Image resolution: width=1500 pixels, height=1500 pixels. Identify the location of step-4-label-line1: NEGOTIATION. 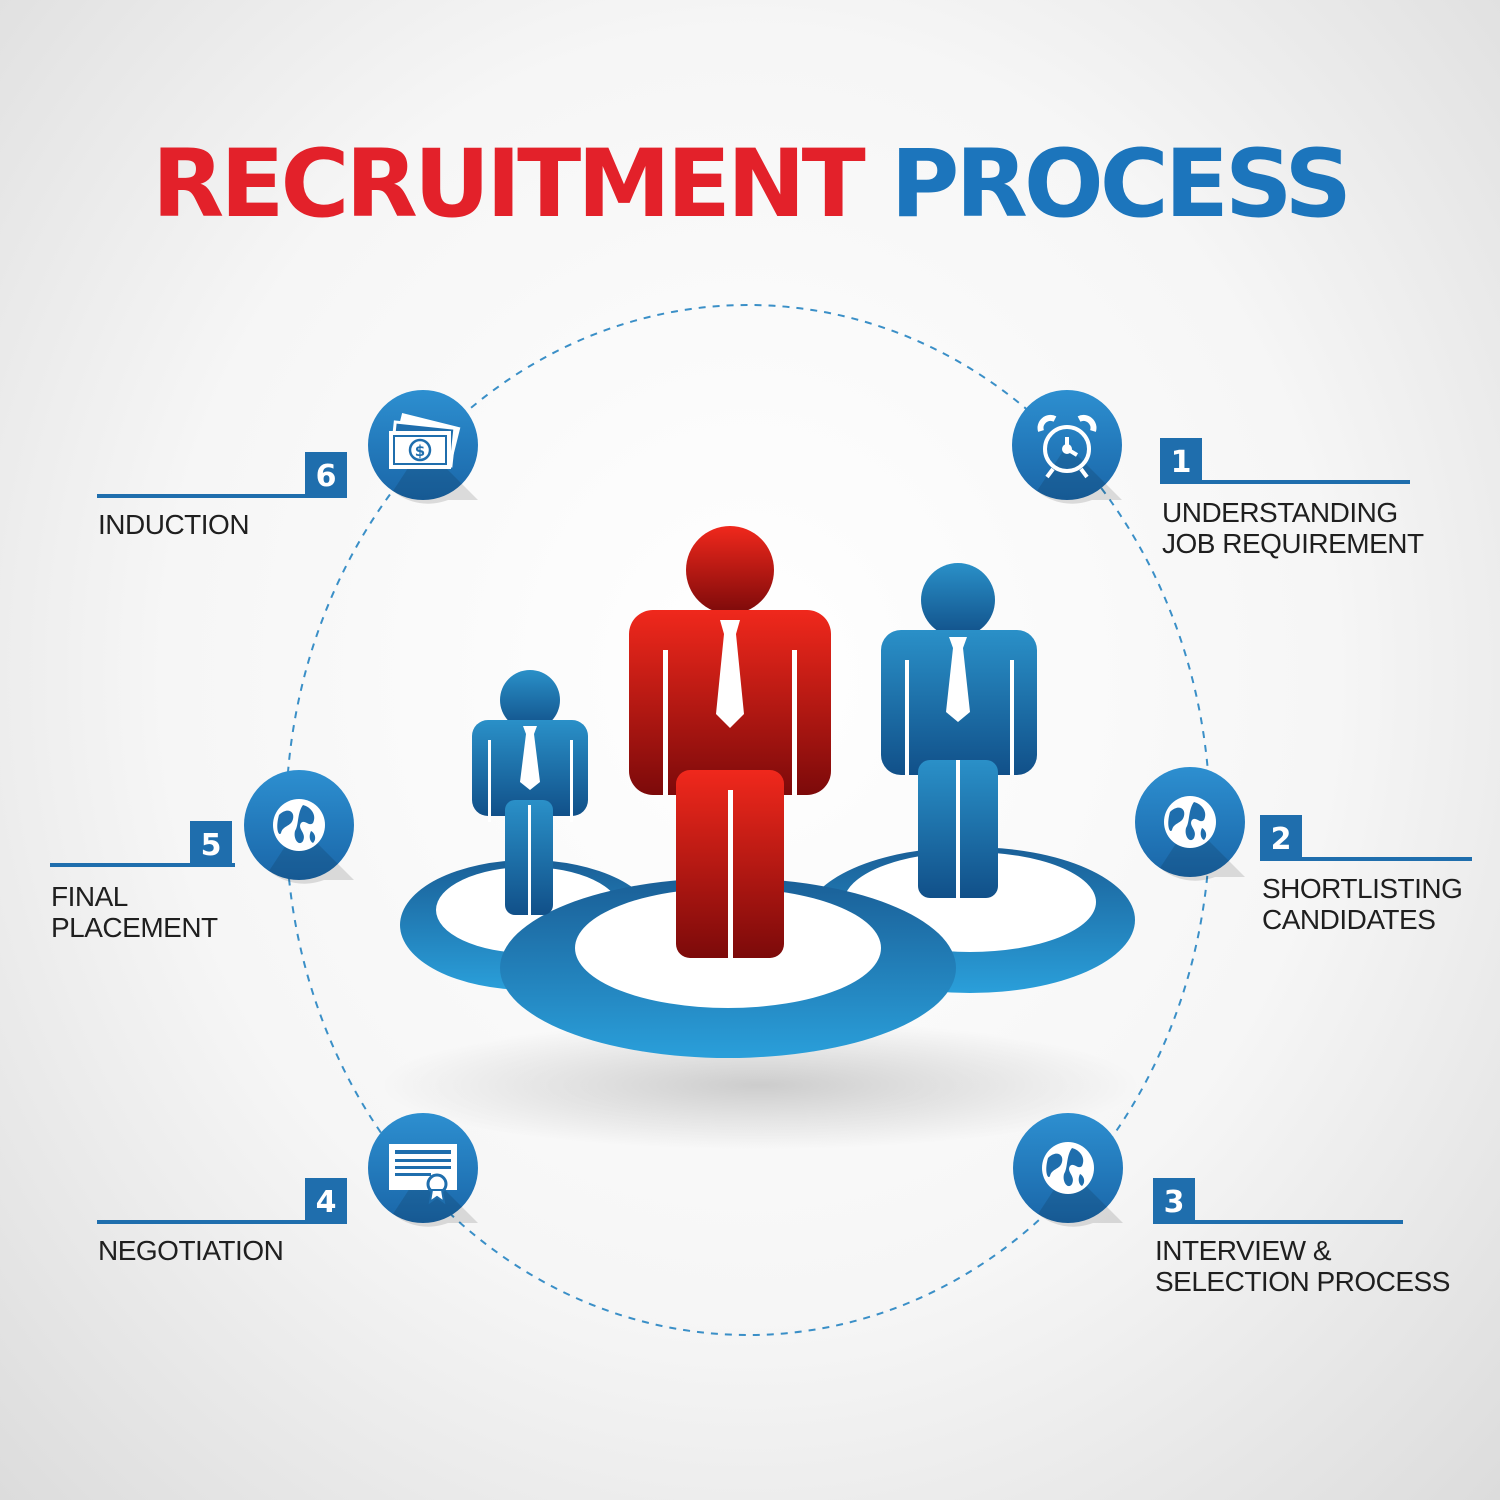
(191, 1250).